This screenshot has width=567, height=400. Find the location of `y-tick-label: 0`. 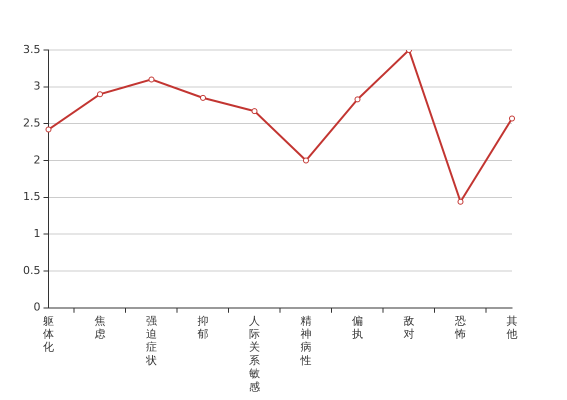

y-tick-label: 0 is located at coordinates (36, 307).